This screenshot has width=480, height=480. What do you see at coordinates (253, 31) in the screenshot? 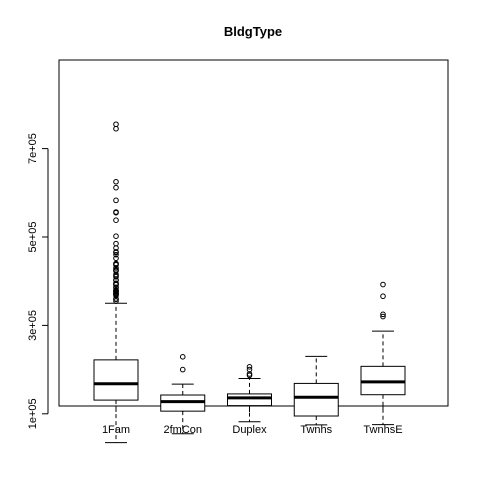
I see `chart-title: BldgType` at bounding box center [253, 31].